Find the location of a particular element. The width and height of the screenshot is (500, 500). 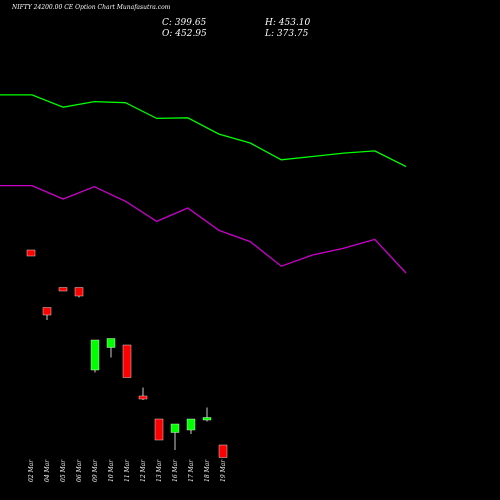

date-tick-label: 09 Mar is located at coordinates (95, 470).